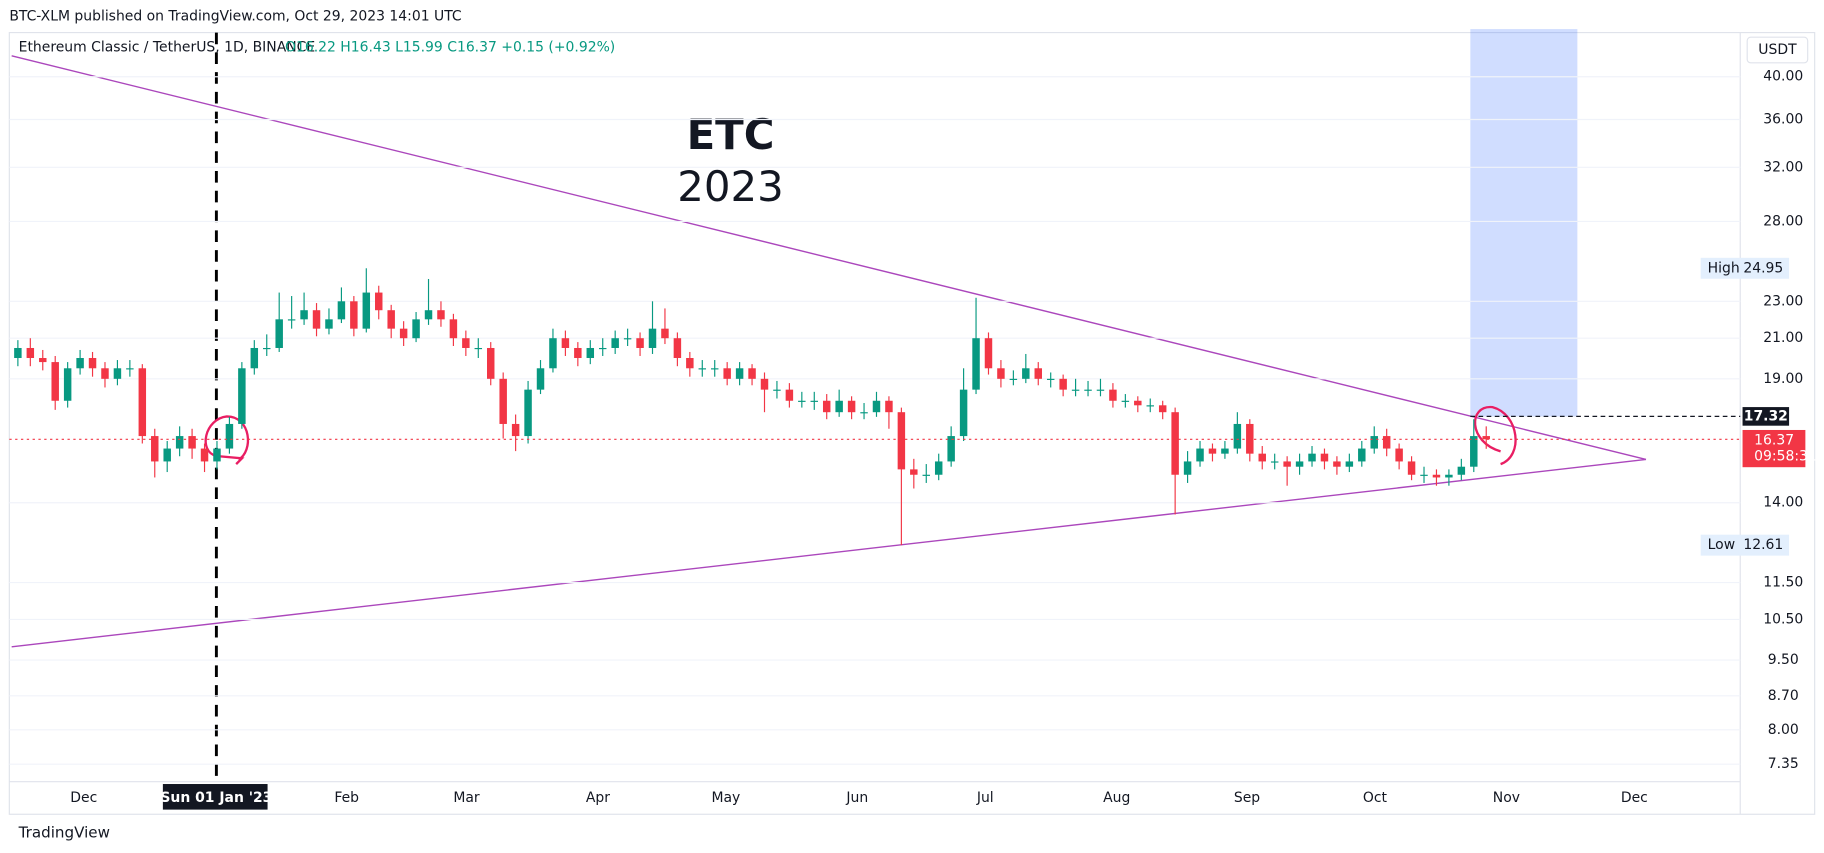 This screenshot has width=1824, height=853. What do you see at coordinates (856, 798) in the screenshot?
I see `x-tick-label: Jun` at bounding box center [856, 798].